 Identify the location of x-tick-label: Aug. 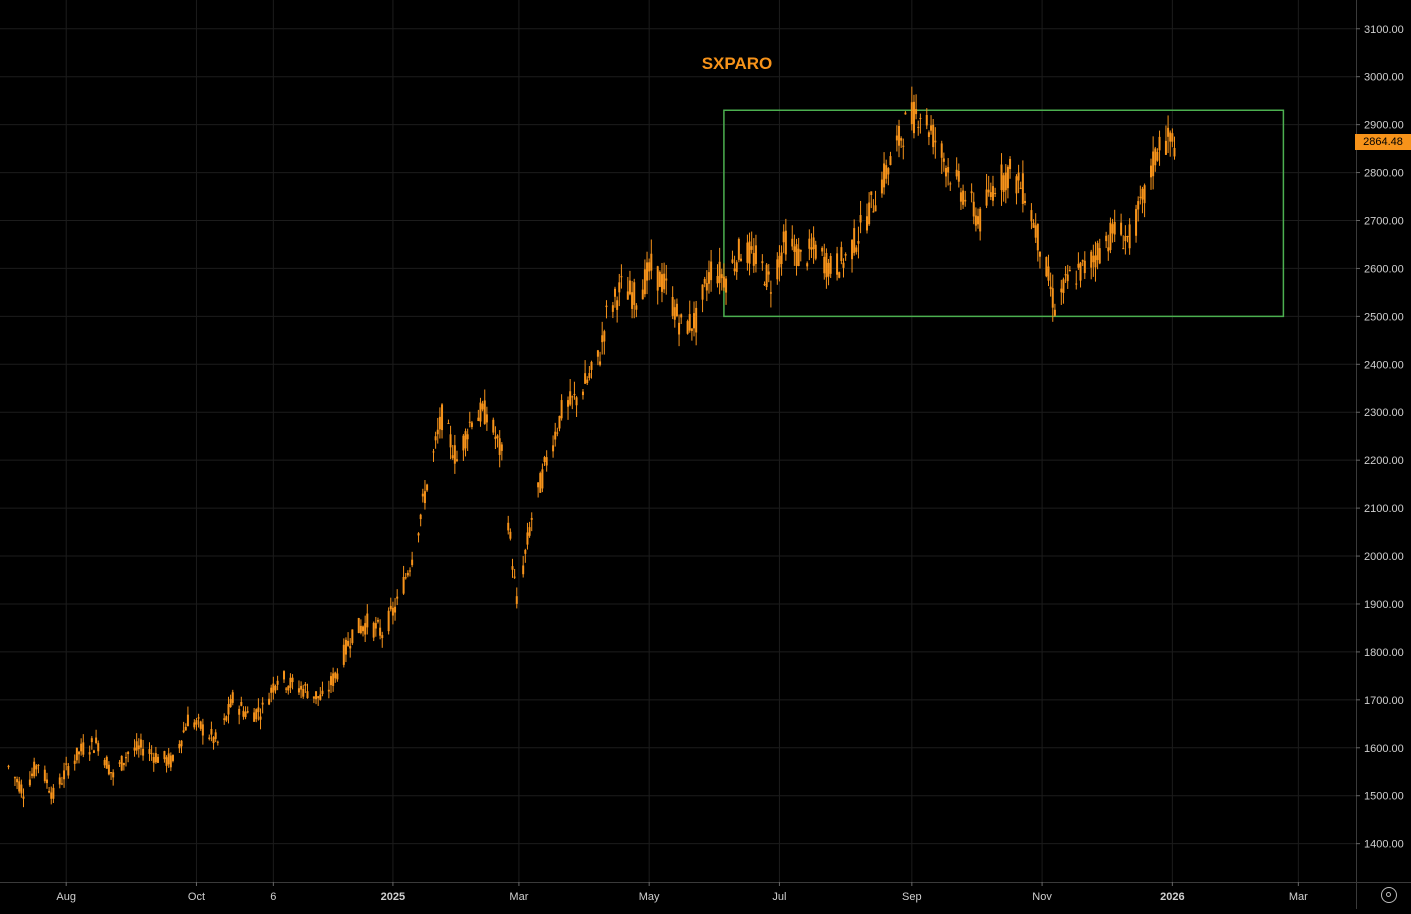
(66, 897).